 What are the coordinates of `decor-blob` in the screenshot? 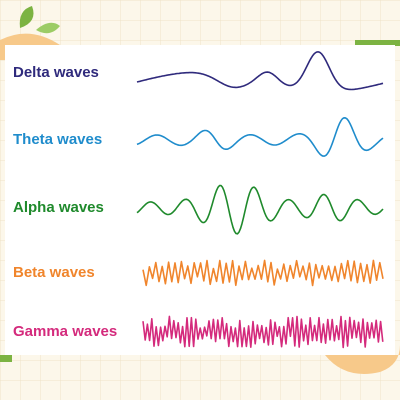 It's located at (362, 359).